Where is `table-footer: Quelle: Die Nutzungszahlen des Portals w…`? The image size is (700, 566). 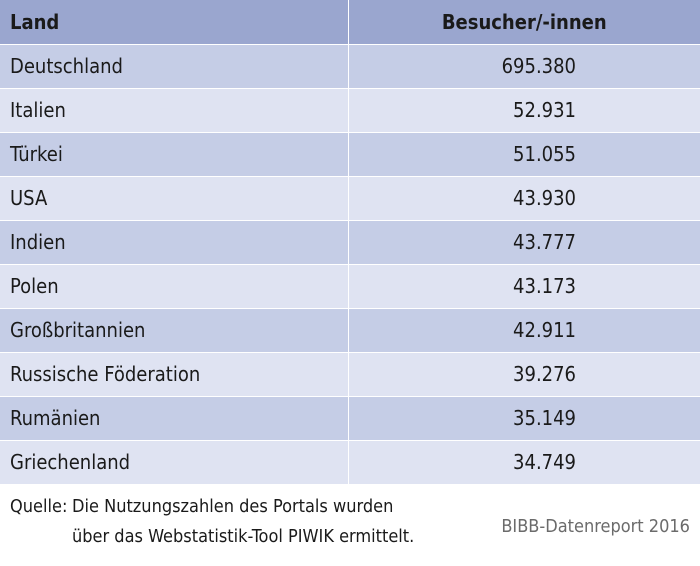
table-footer: Quelle: Die Nutzungszahlen des Portals w… is located at coordinates (350, 526).